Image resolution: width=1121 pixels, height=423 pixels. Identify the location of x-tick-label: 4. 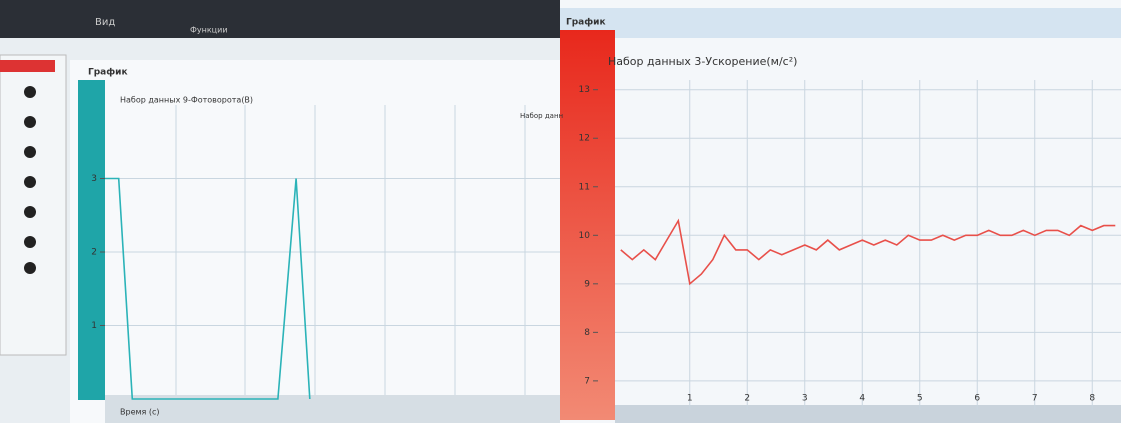
(862, 399).